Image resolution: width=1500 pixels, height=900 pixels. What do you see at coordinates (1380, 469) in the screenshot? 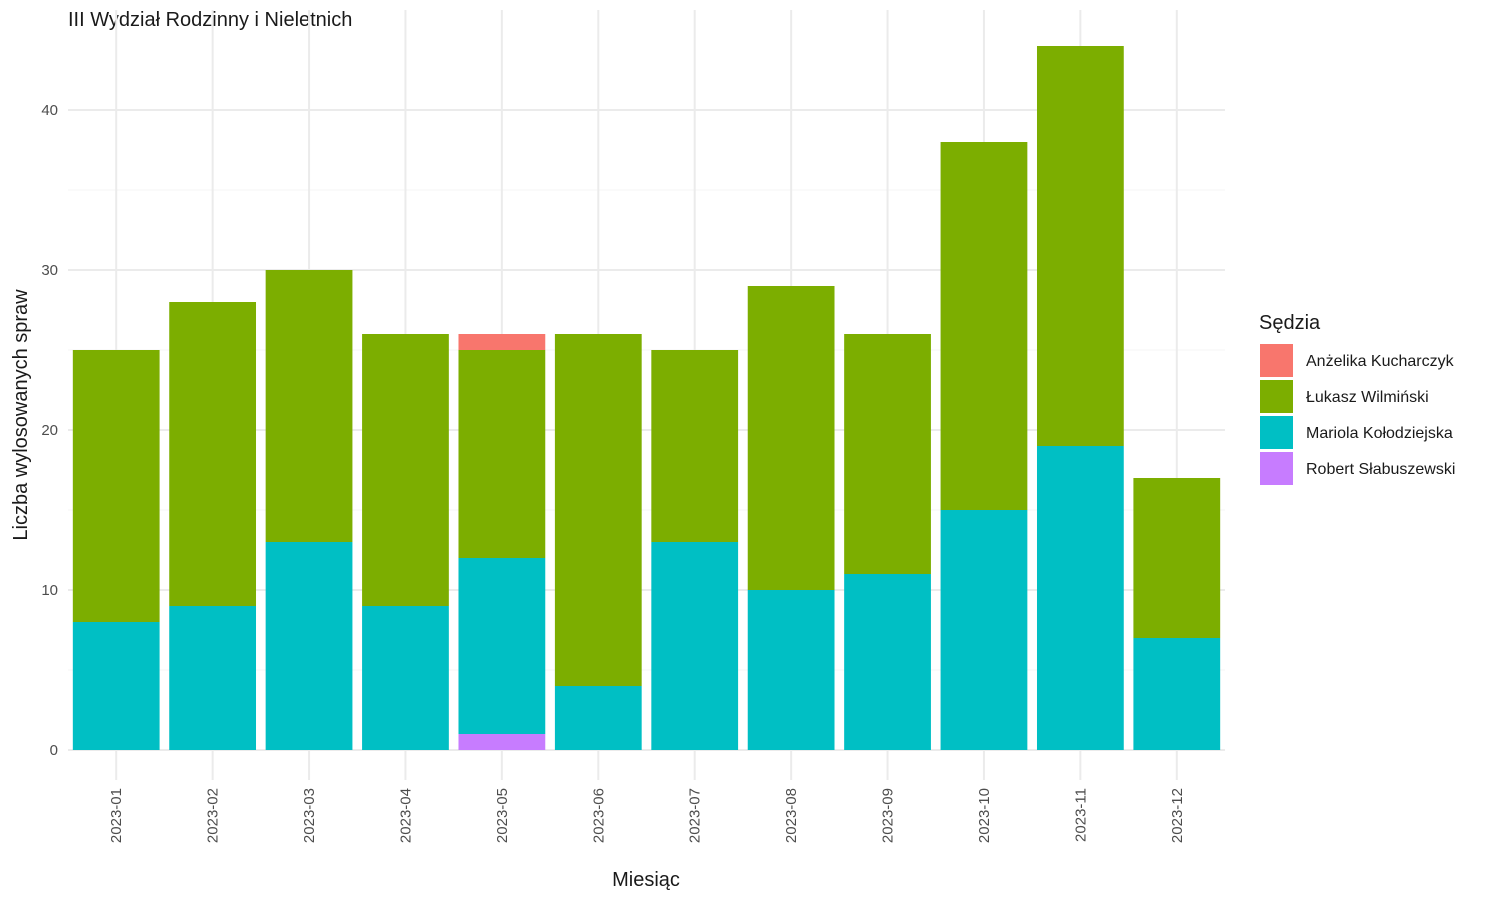
I see `legend-label: Robert Słabuszewski` at bounding box center [1380, 469].